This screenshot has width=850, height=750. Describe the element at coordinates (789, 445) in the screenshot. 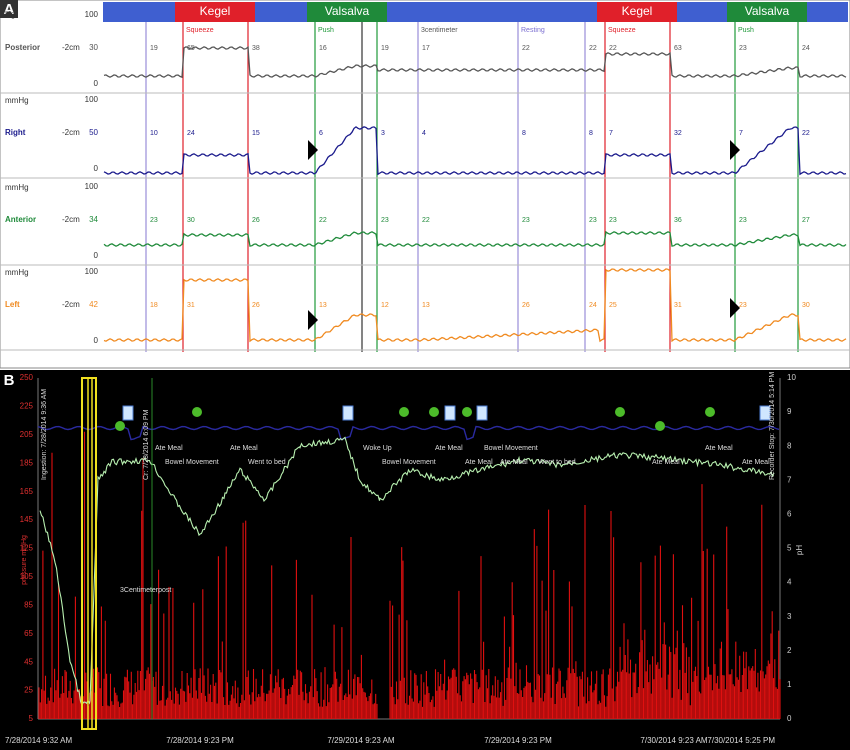

I see `right-tick-label: 8` at that location.